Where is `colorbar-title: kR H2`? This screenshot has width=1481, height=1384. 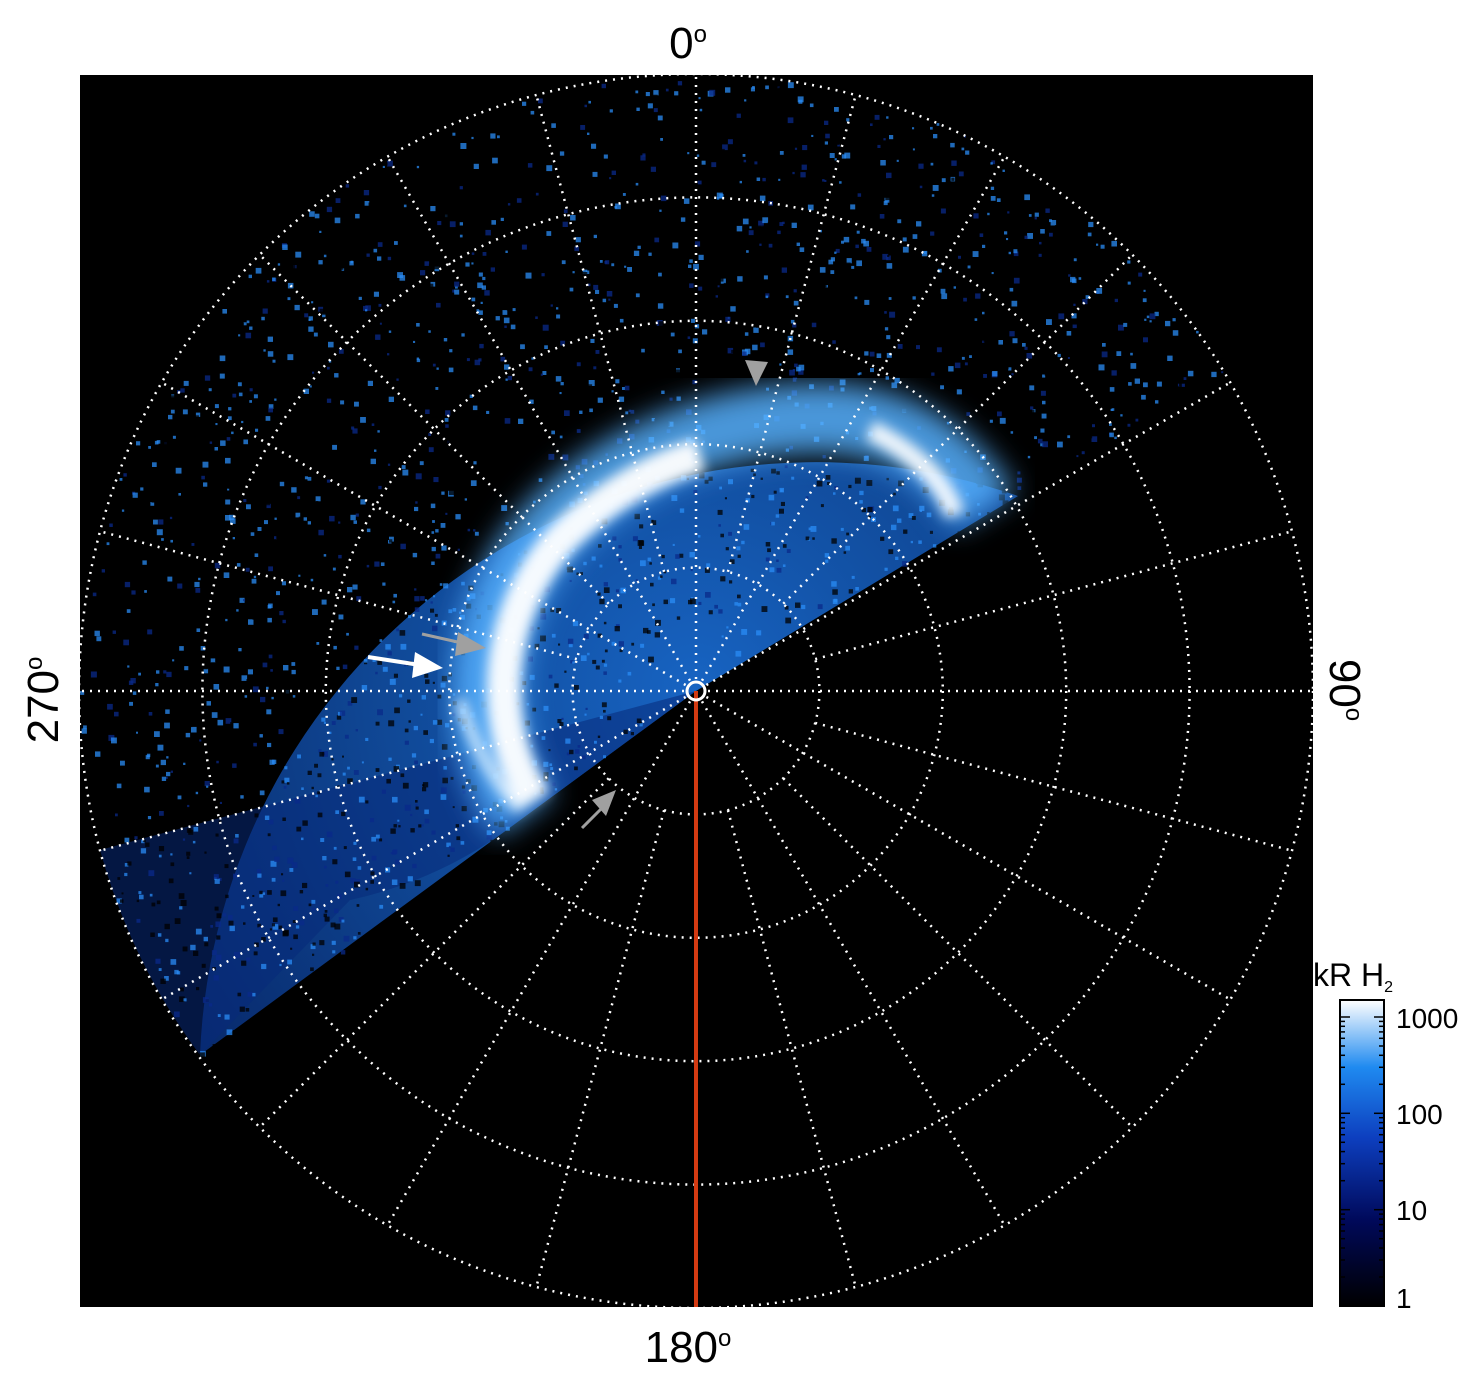
colorbar-title: kR H2 is located at coordinates (1353, 976).